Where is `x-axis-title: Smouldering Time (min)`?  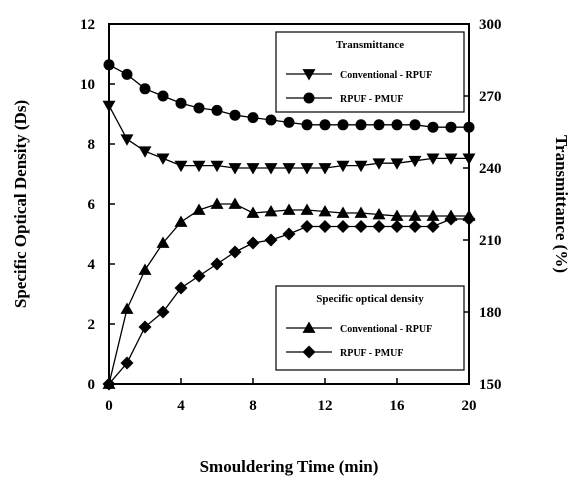 x-axis-title: Smouldering Time (min) is located at coordinates (289, 466).